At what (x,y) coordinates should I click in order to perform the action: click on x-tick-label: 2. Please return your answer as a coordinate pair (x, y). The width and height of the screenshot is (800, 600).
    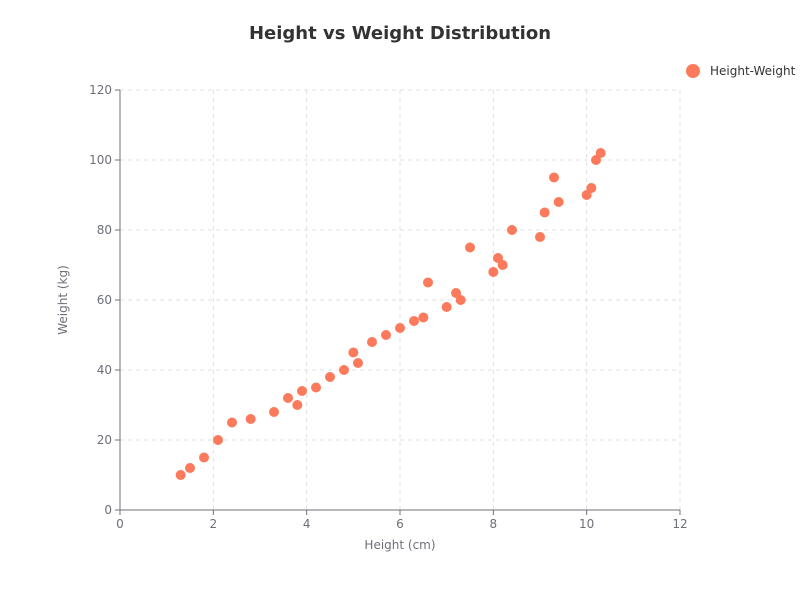
    Looking at the image, I should click on (214, 524).